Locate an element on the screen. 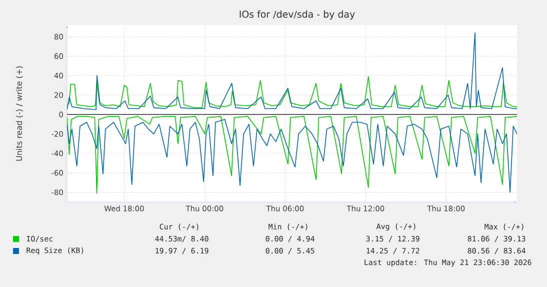  line-series is located at coordinates (292, 92).